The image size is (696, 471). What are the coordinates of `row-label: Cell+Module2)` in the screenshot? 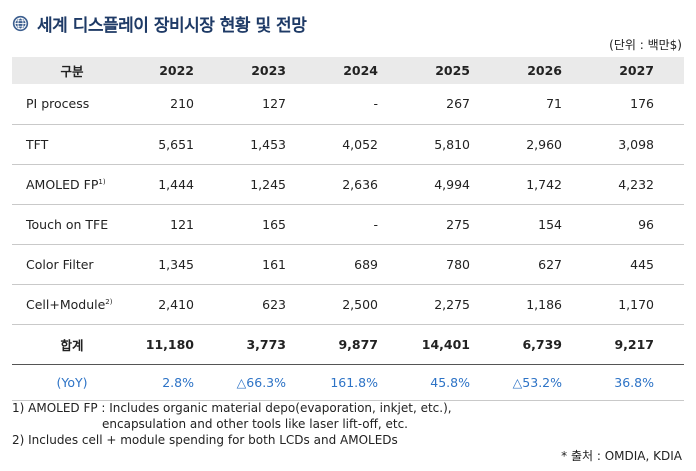 It's located at (69, 304).